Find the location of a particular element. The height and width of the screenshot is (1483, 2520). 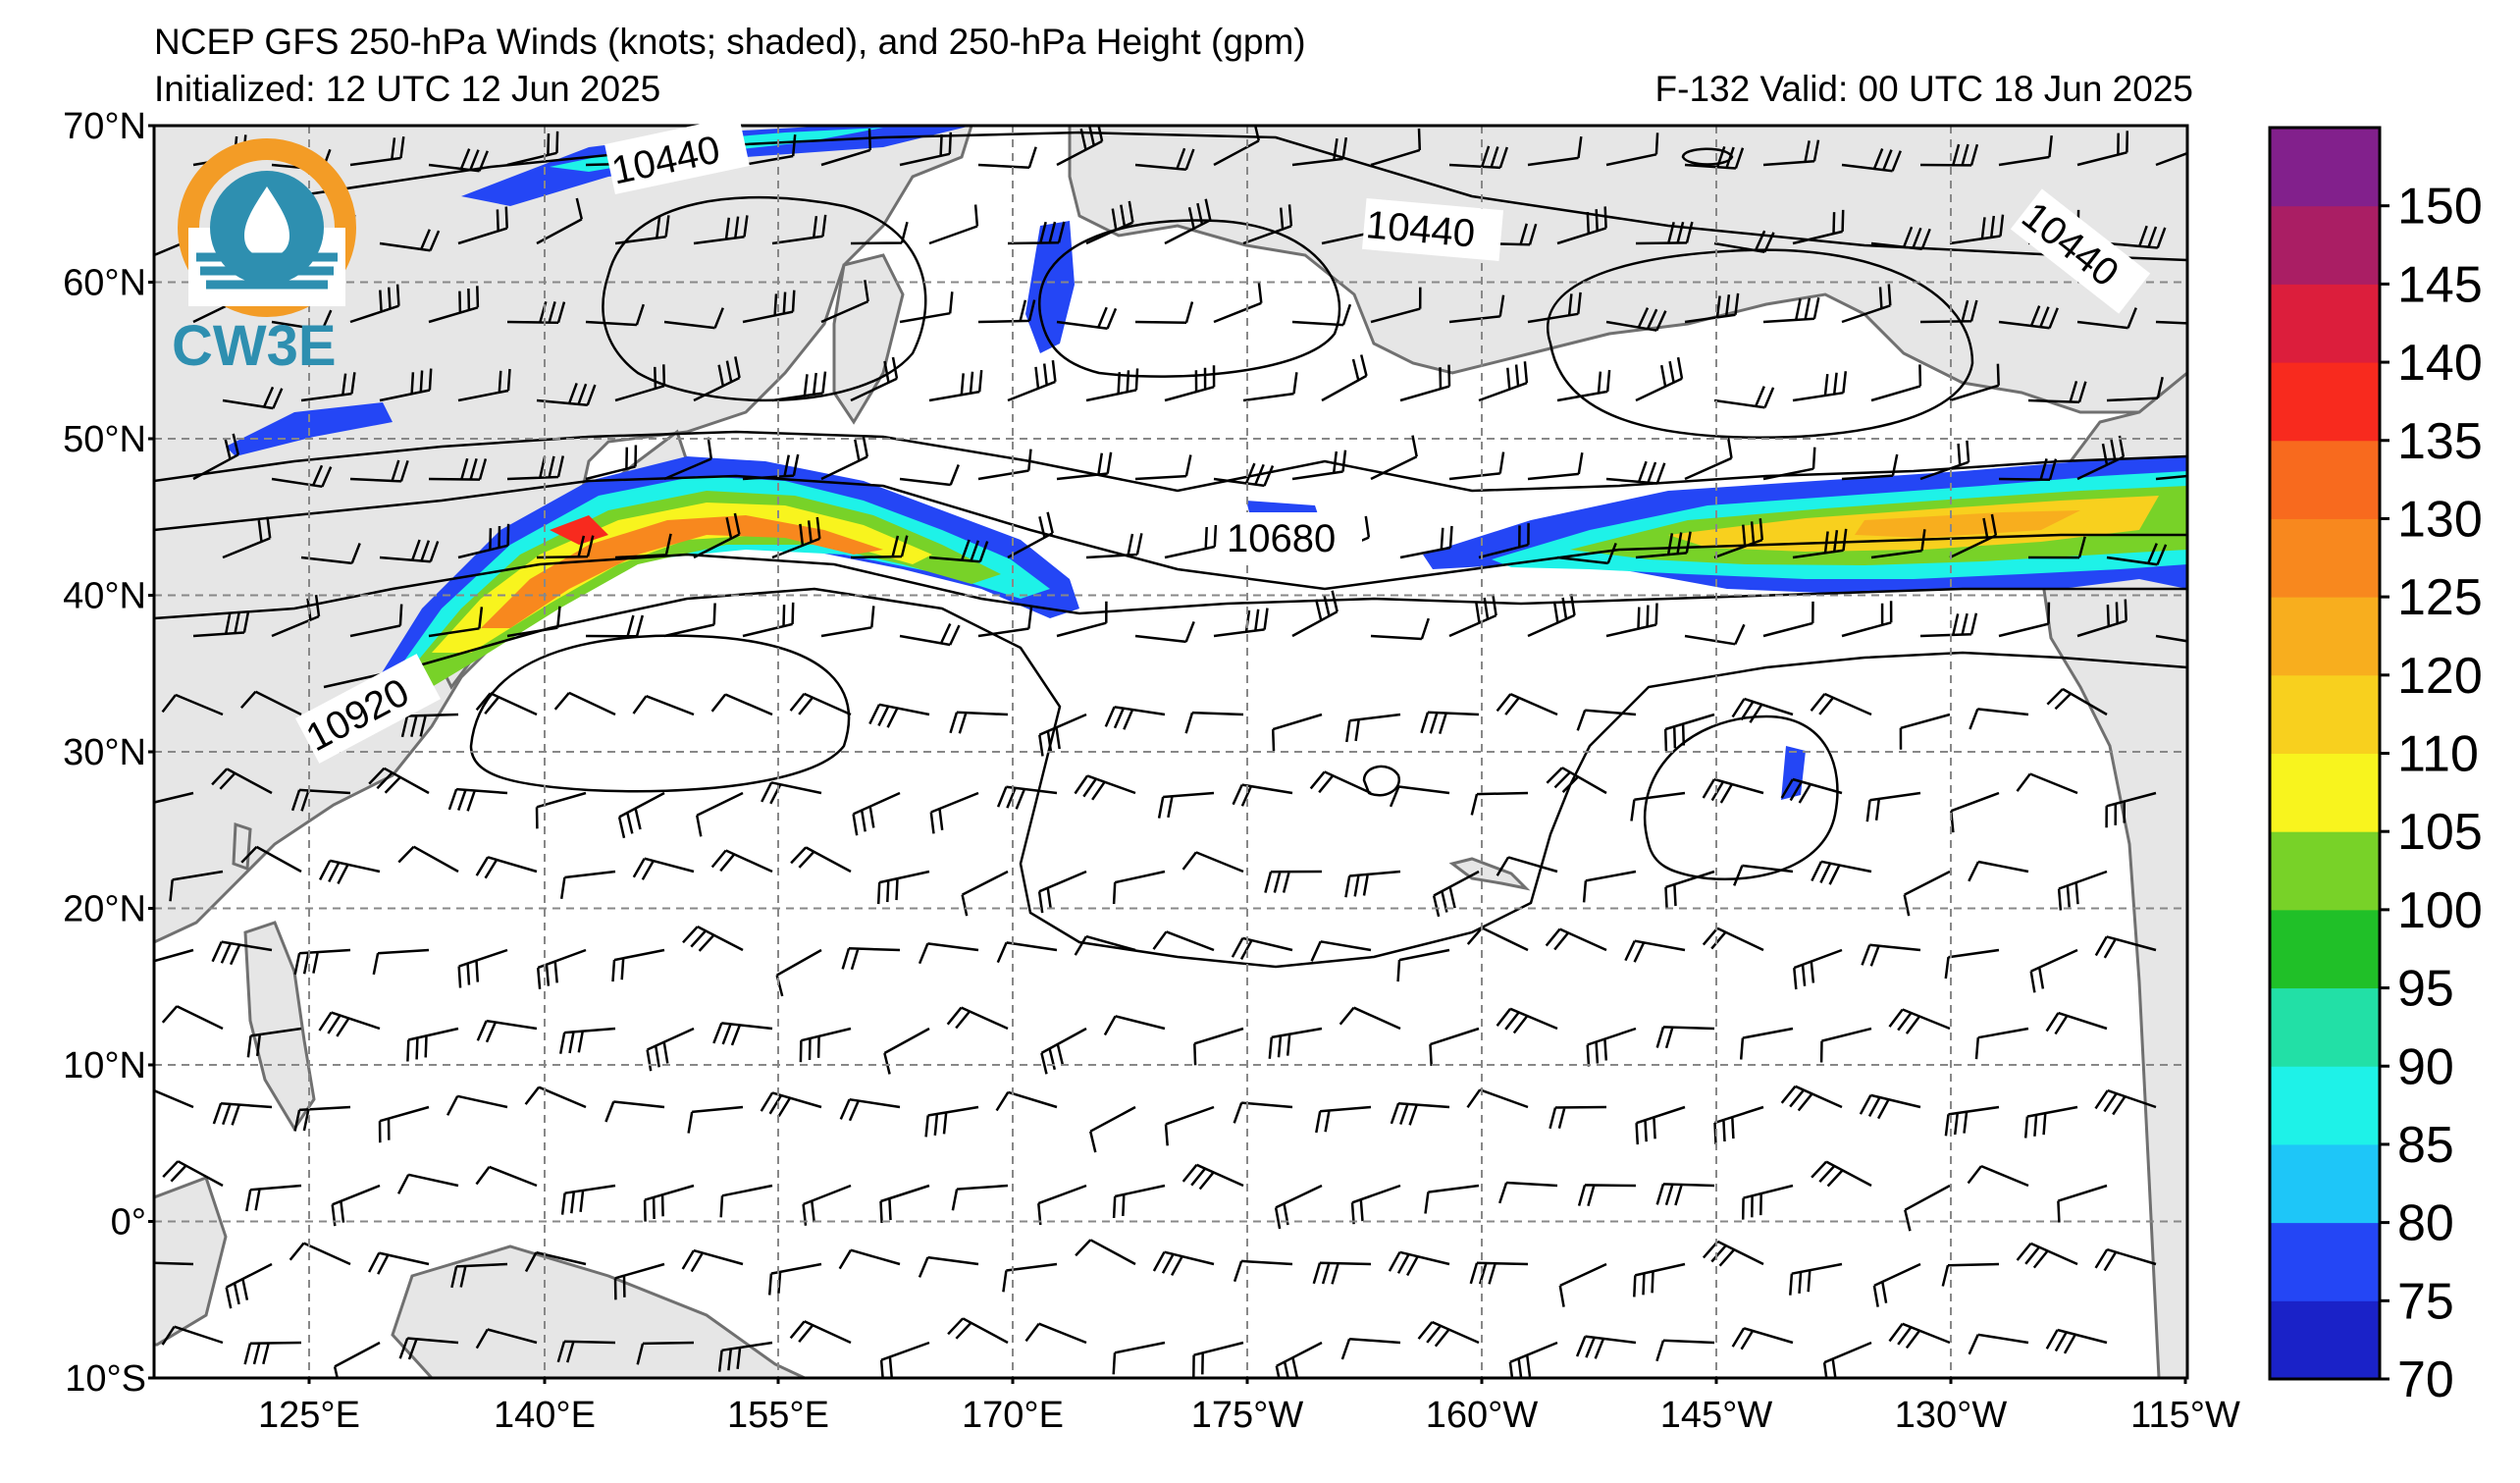

lat-tick-label: 30°N is located at coordinates (104, 753).